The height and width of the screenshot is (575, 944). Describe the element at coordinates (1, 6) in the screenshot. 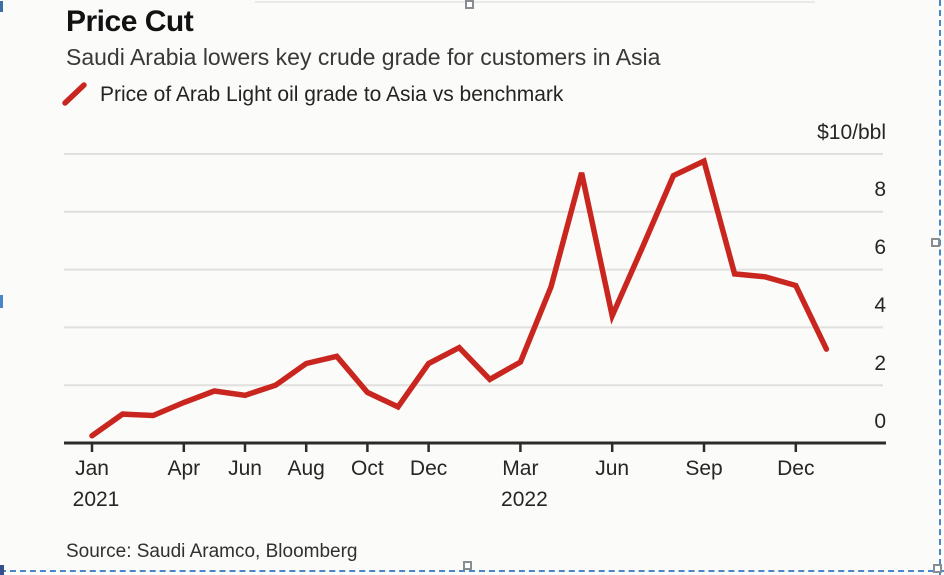

I see `selection-border-left-fragment` at that location.